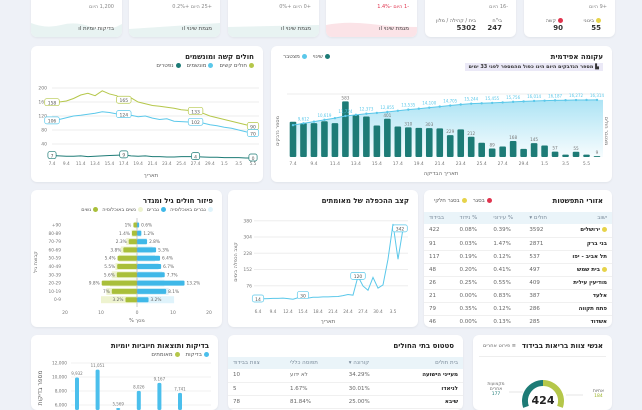  What do you see at coordinates (52, 164) in the screenshot?
I see `x-tick: 7.4` at bounding box center [52, 164].